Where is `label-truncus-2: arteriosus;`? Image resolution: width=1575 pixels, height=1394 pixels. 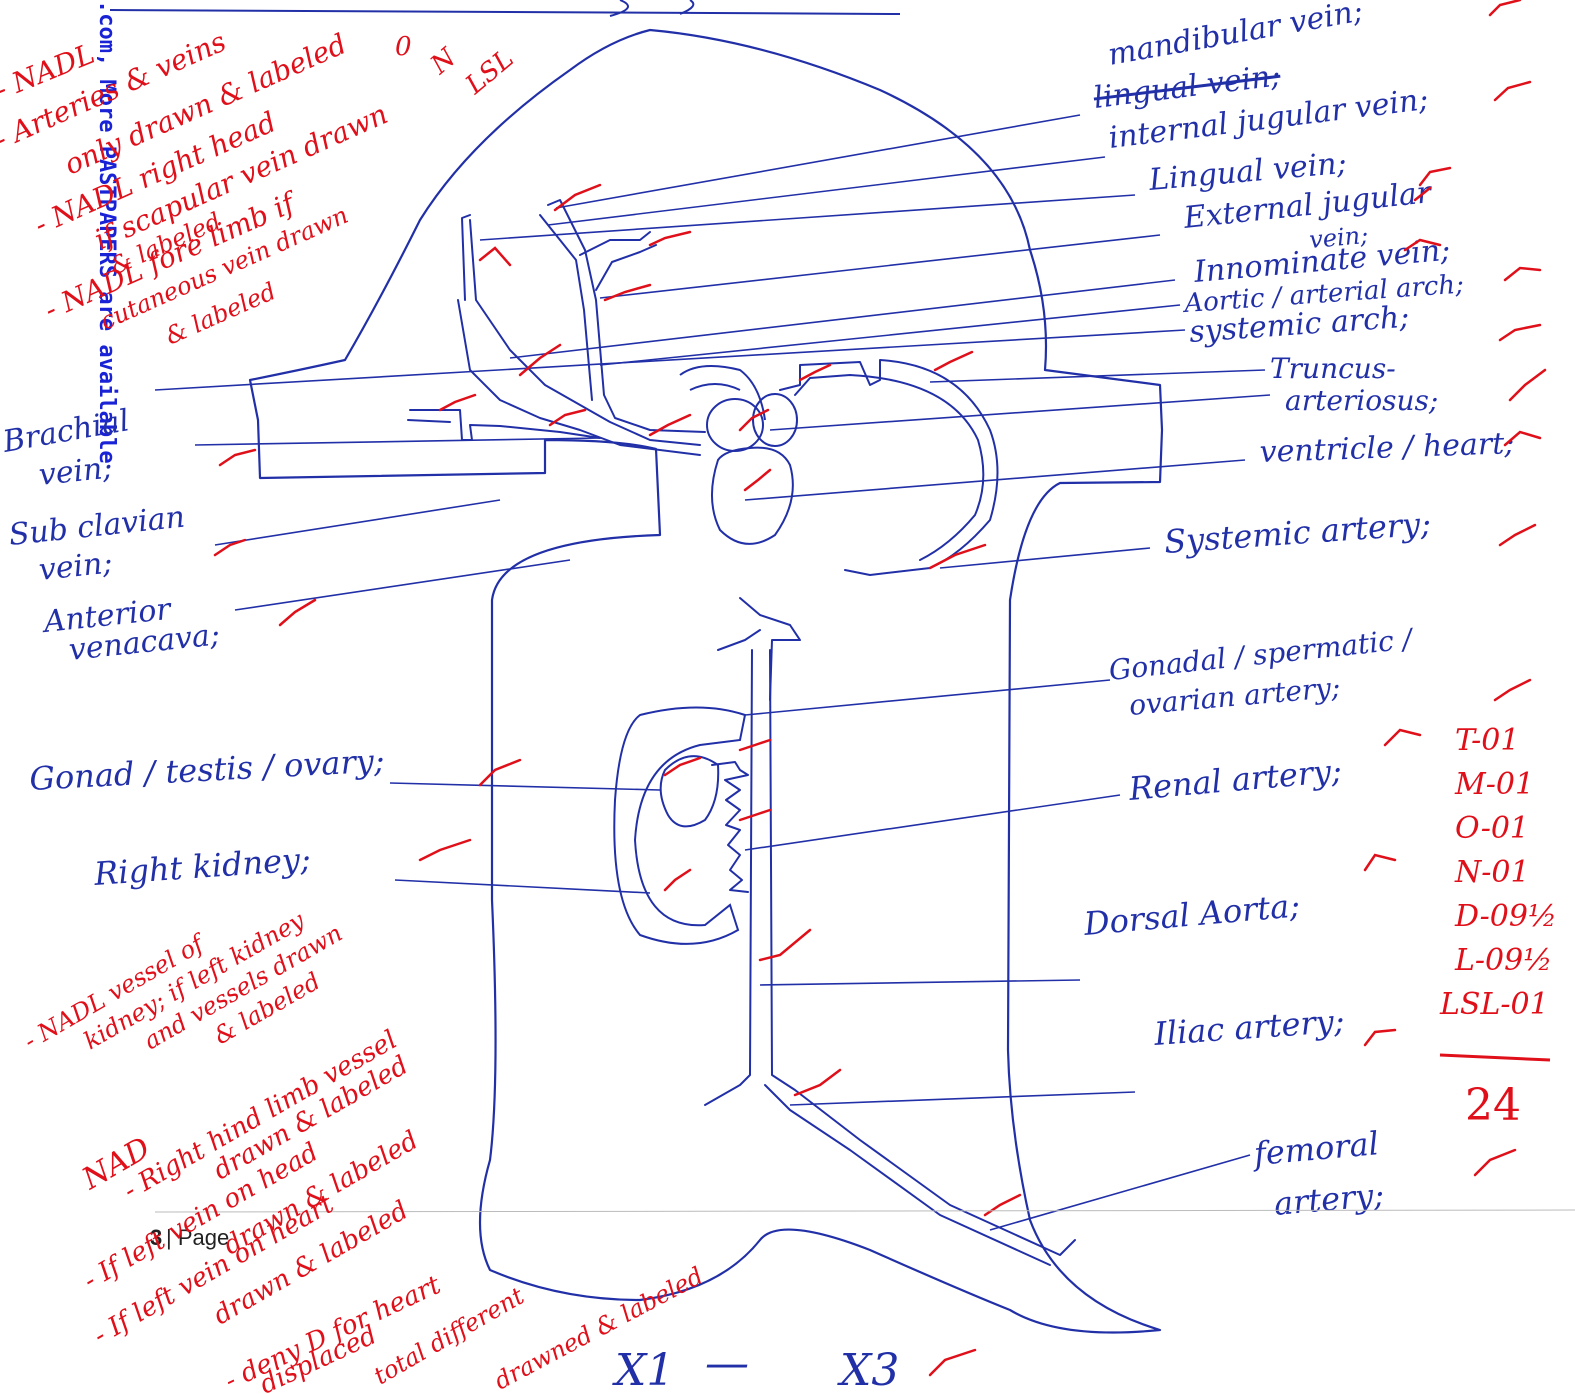 label-truncus-2: arteriosus; is located at coordinates (1361, 400).